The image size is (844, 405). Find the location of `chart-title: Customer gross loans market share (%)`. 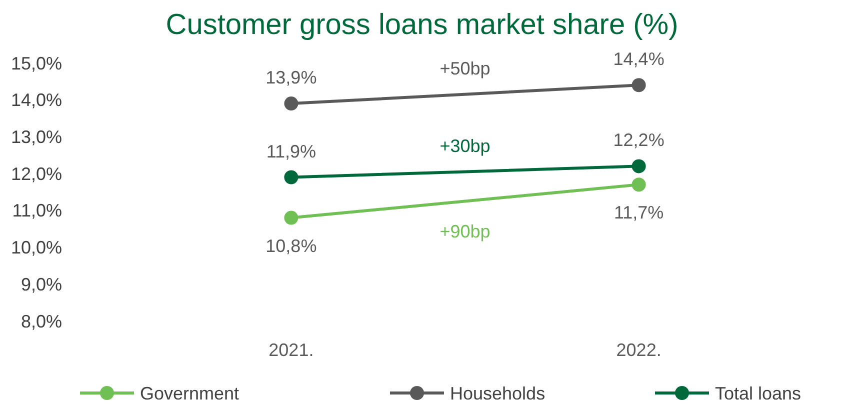

chart-title: Customer gross loans market share (%) is located at coordinates (422, 25).